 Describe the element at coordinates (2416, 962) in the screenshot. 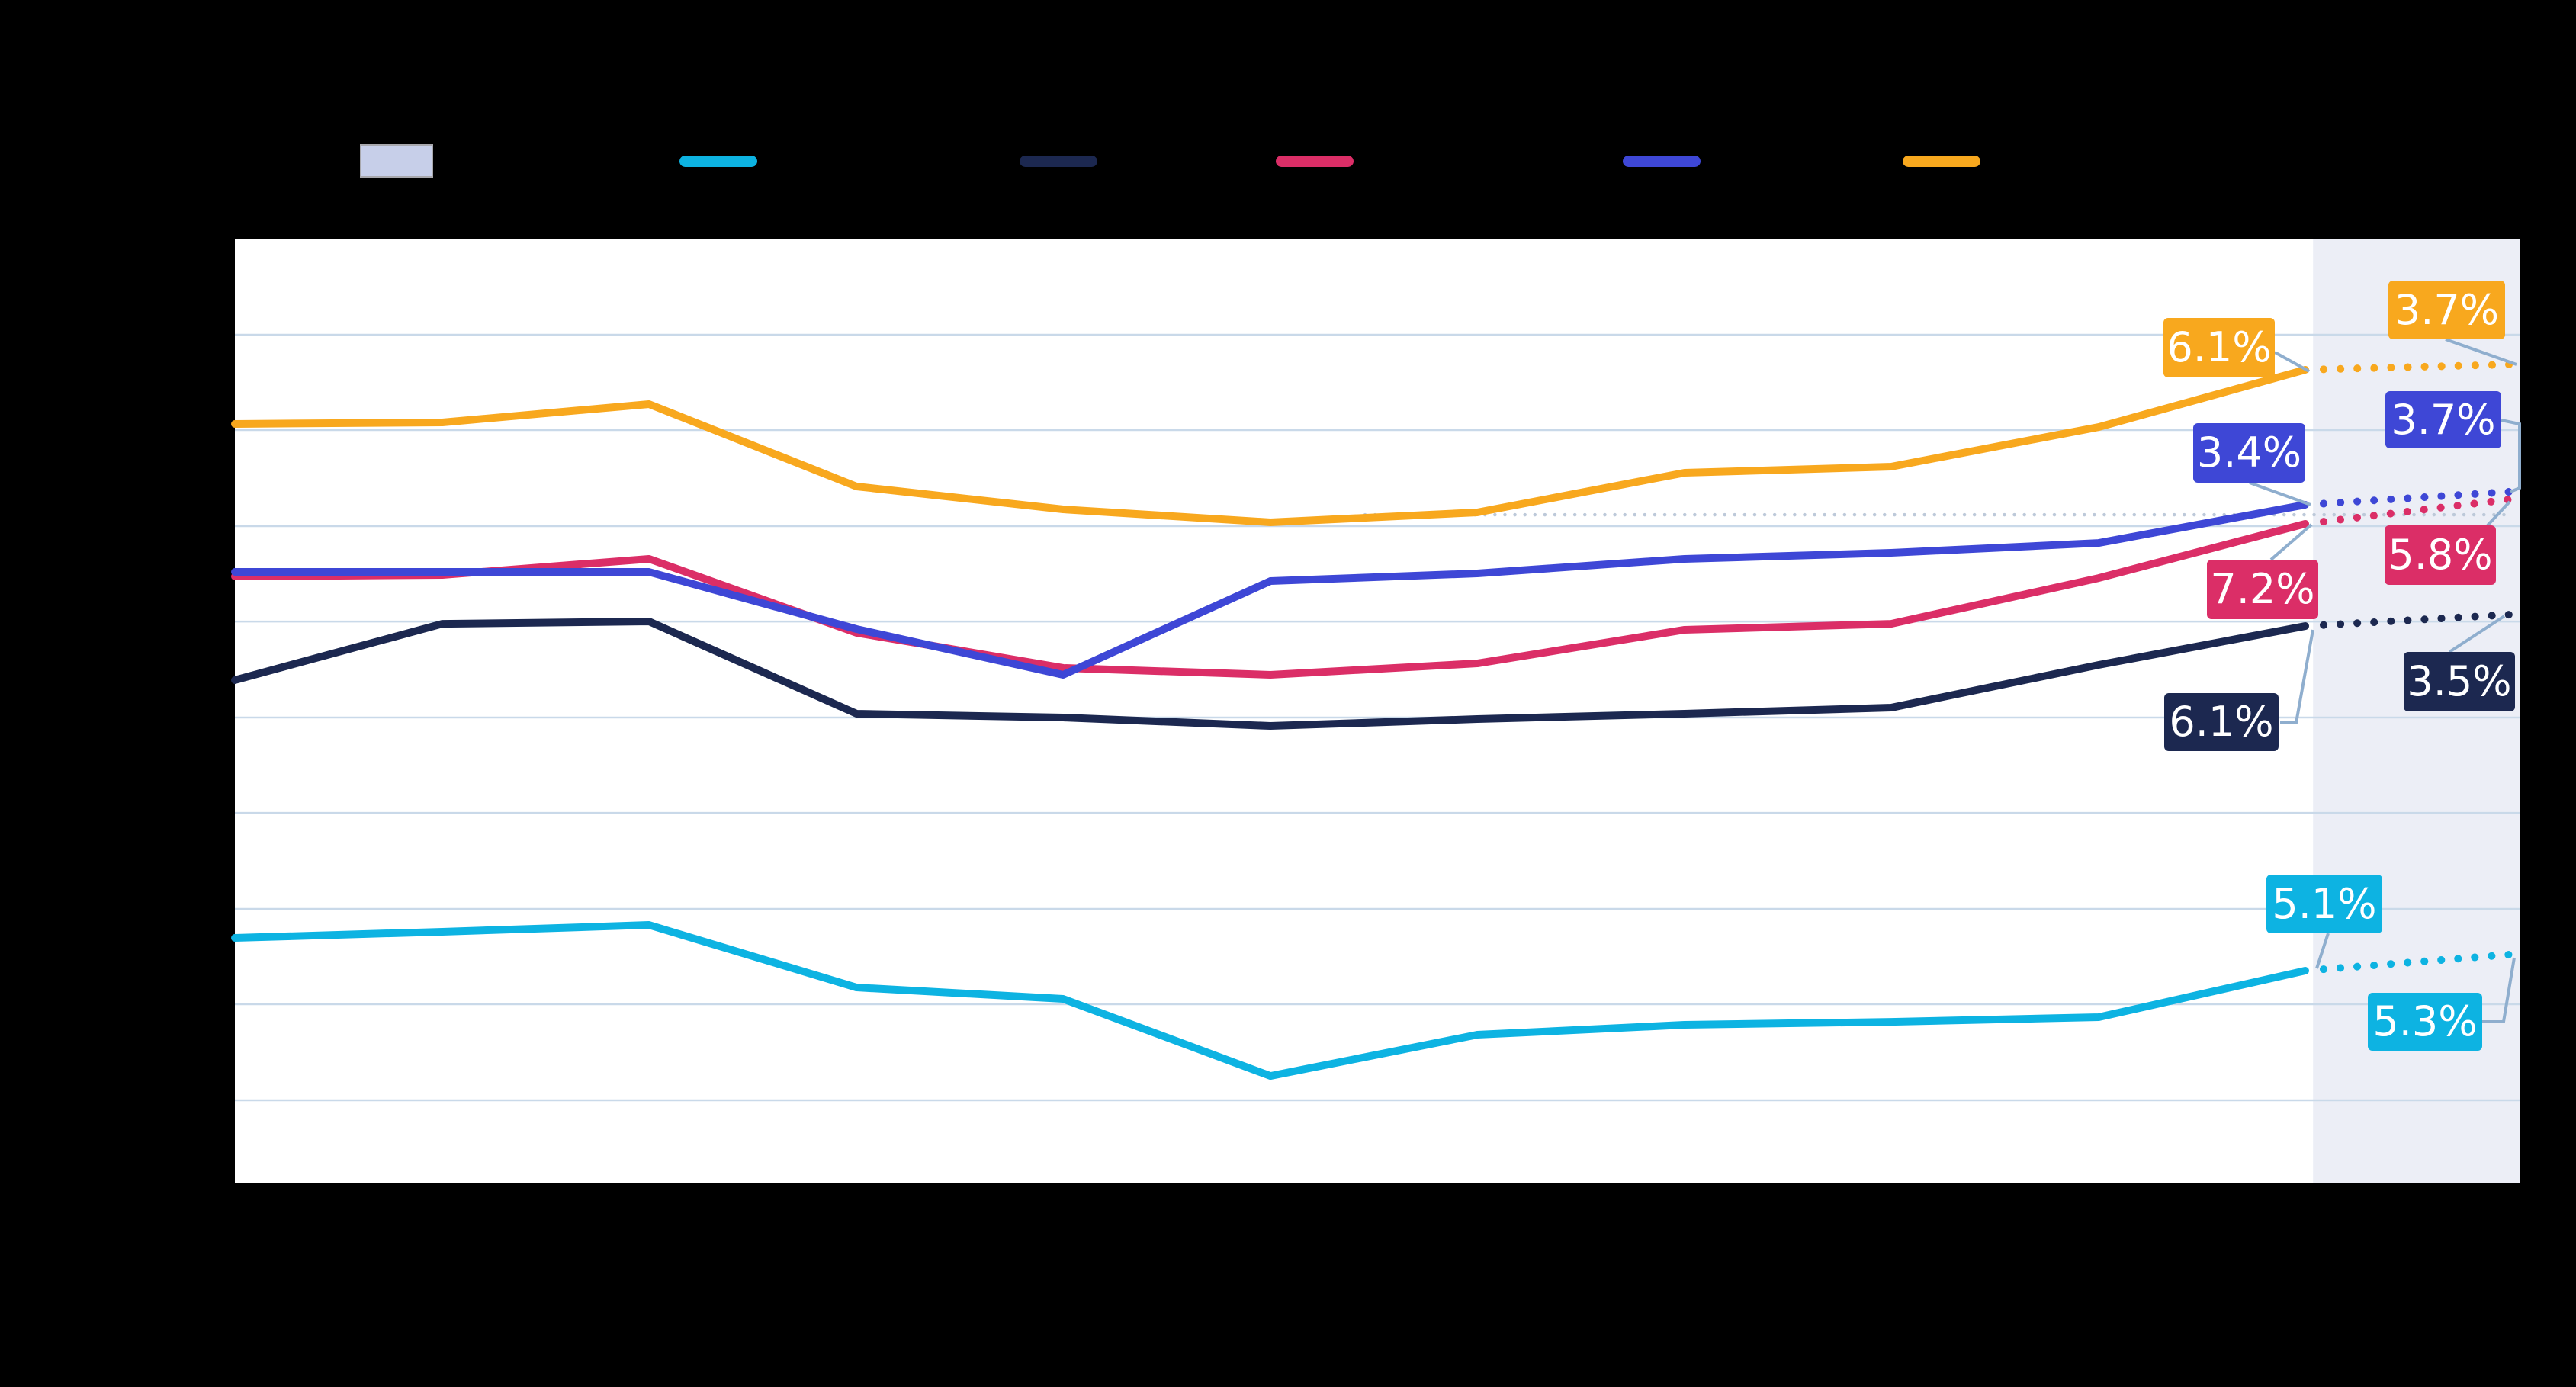

I see `series-forecast-dotted-cyan` at that location.